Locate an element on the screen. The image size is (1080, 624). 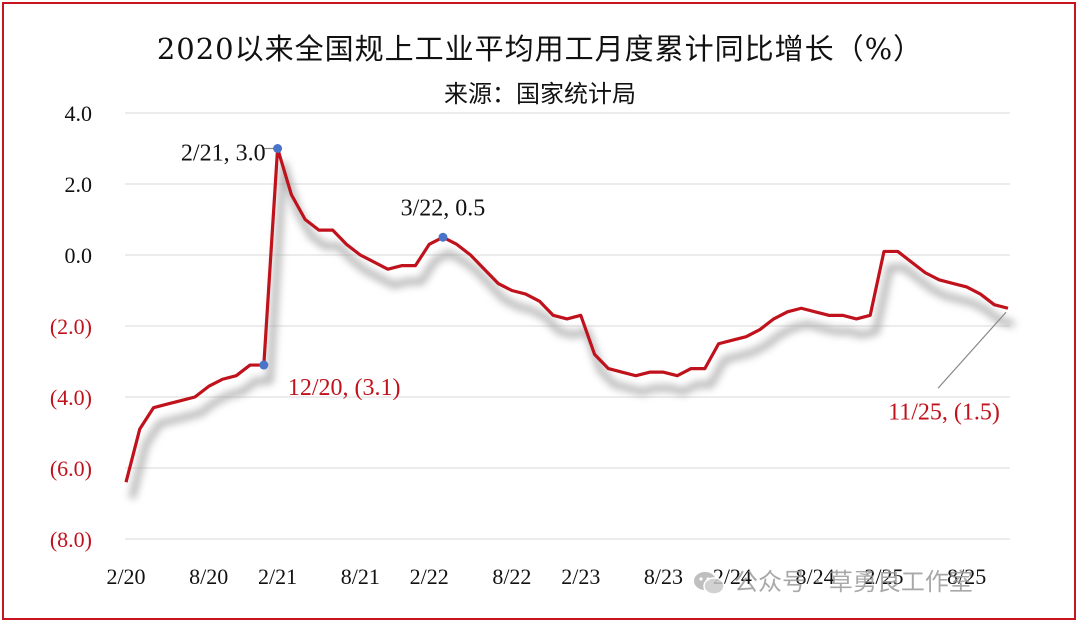
chart-subtitle: 来源：国家统计局 is located at coordinates (540, 94).